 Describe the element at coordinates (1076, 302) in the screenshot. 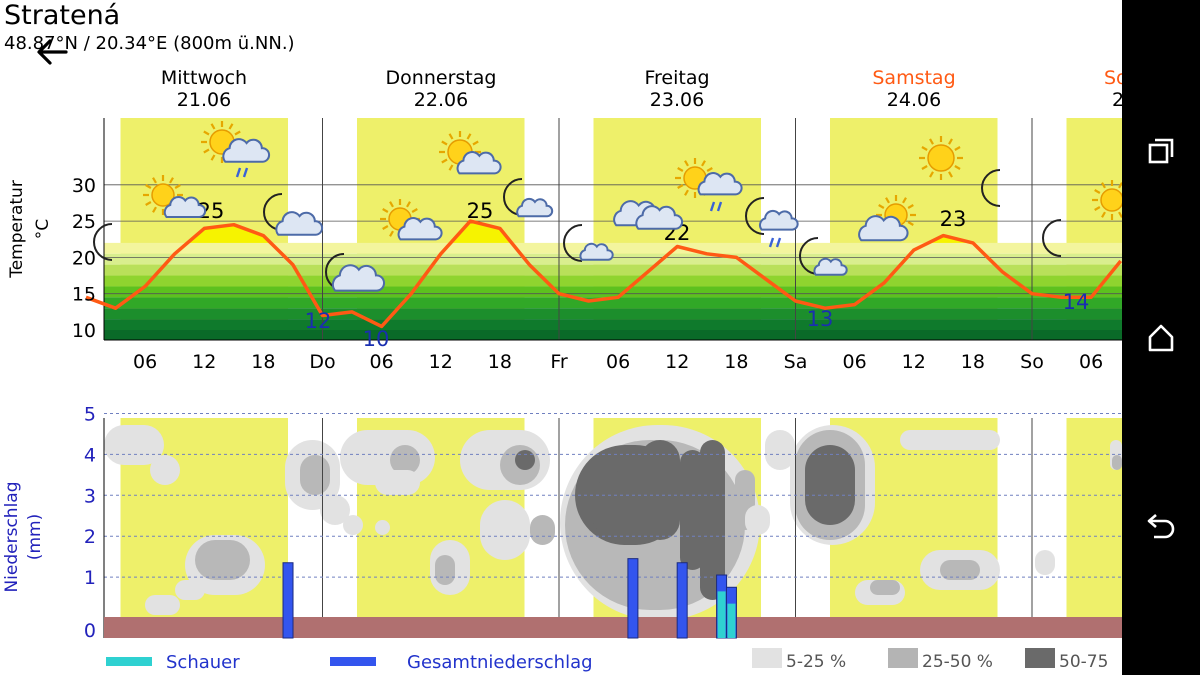

I see `min-temp-label: 14` at that location.